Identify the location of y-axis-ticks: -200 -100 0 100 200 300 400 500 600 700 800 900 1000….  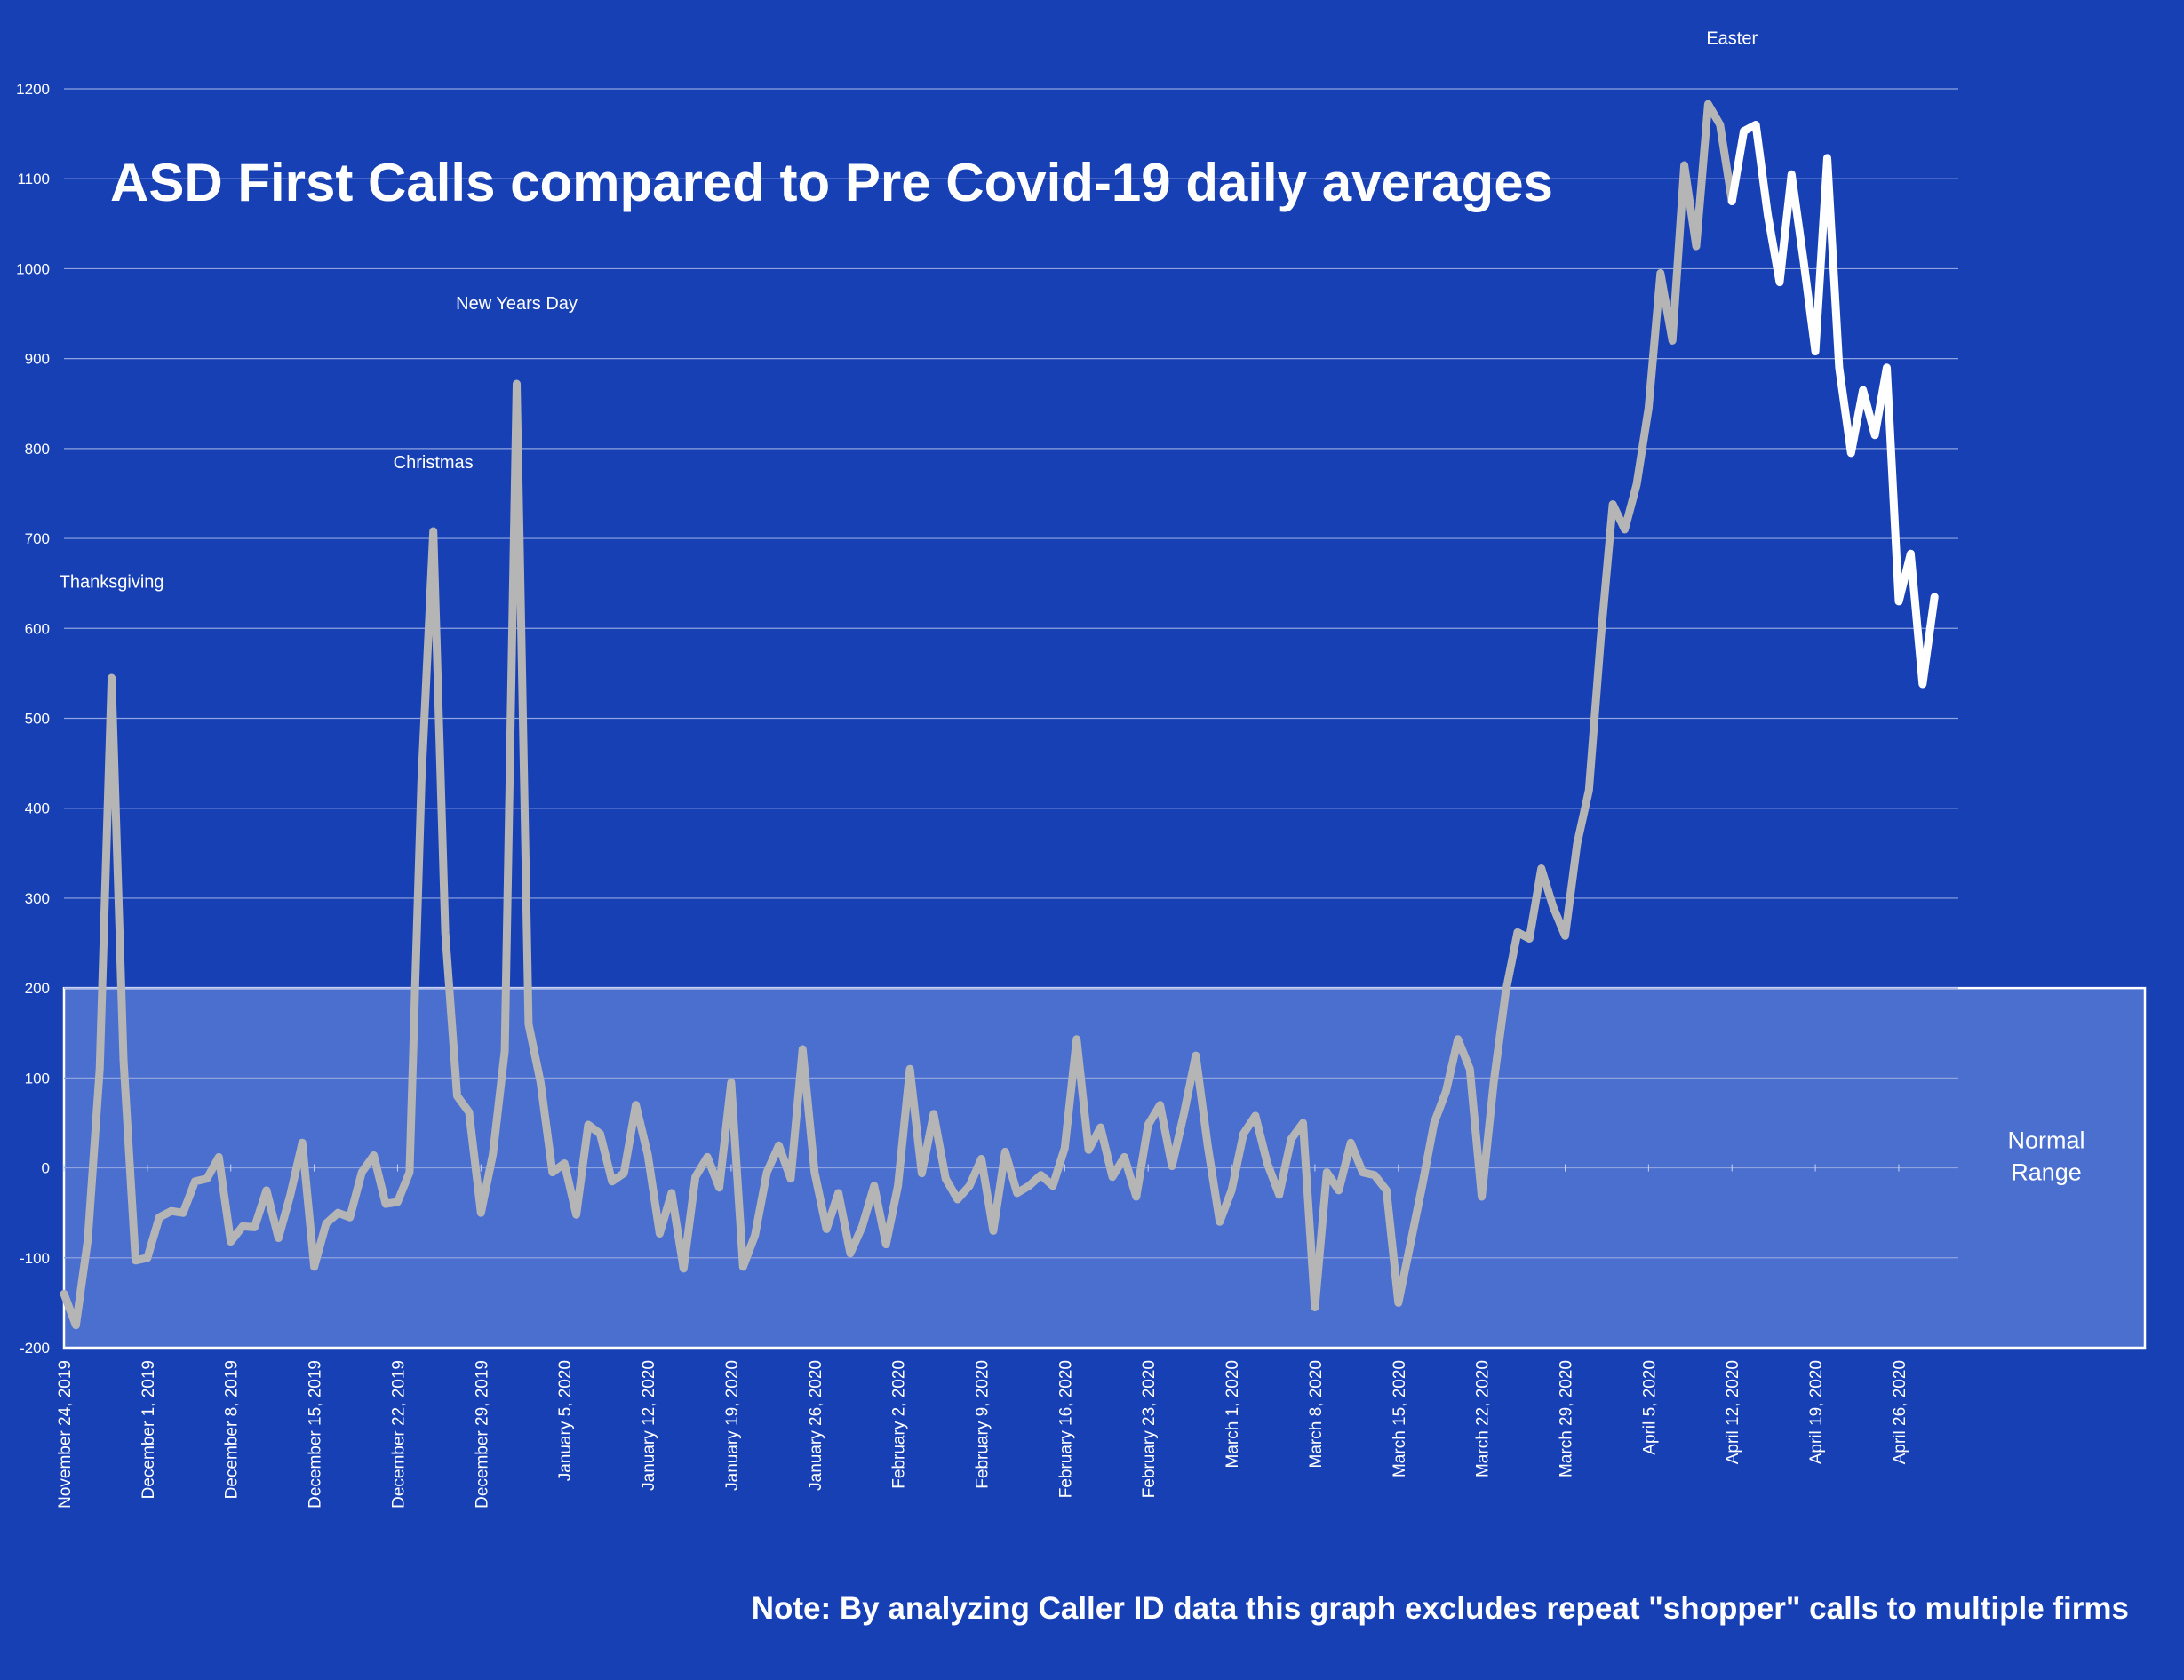
(33, 719).